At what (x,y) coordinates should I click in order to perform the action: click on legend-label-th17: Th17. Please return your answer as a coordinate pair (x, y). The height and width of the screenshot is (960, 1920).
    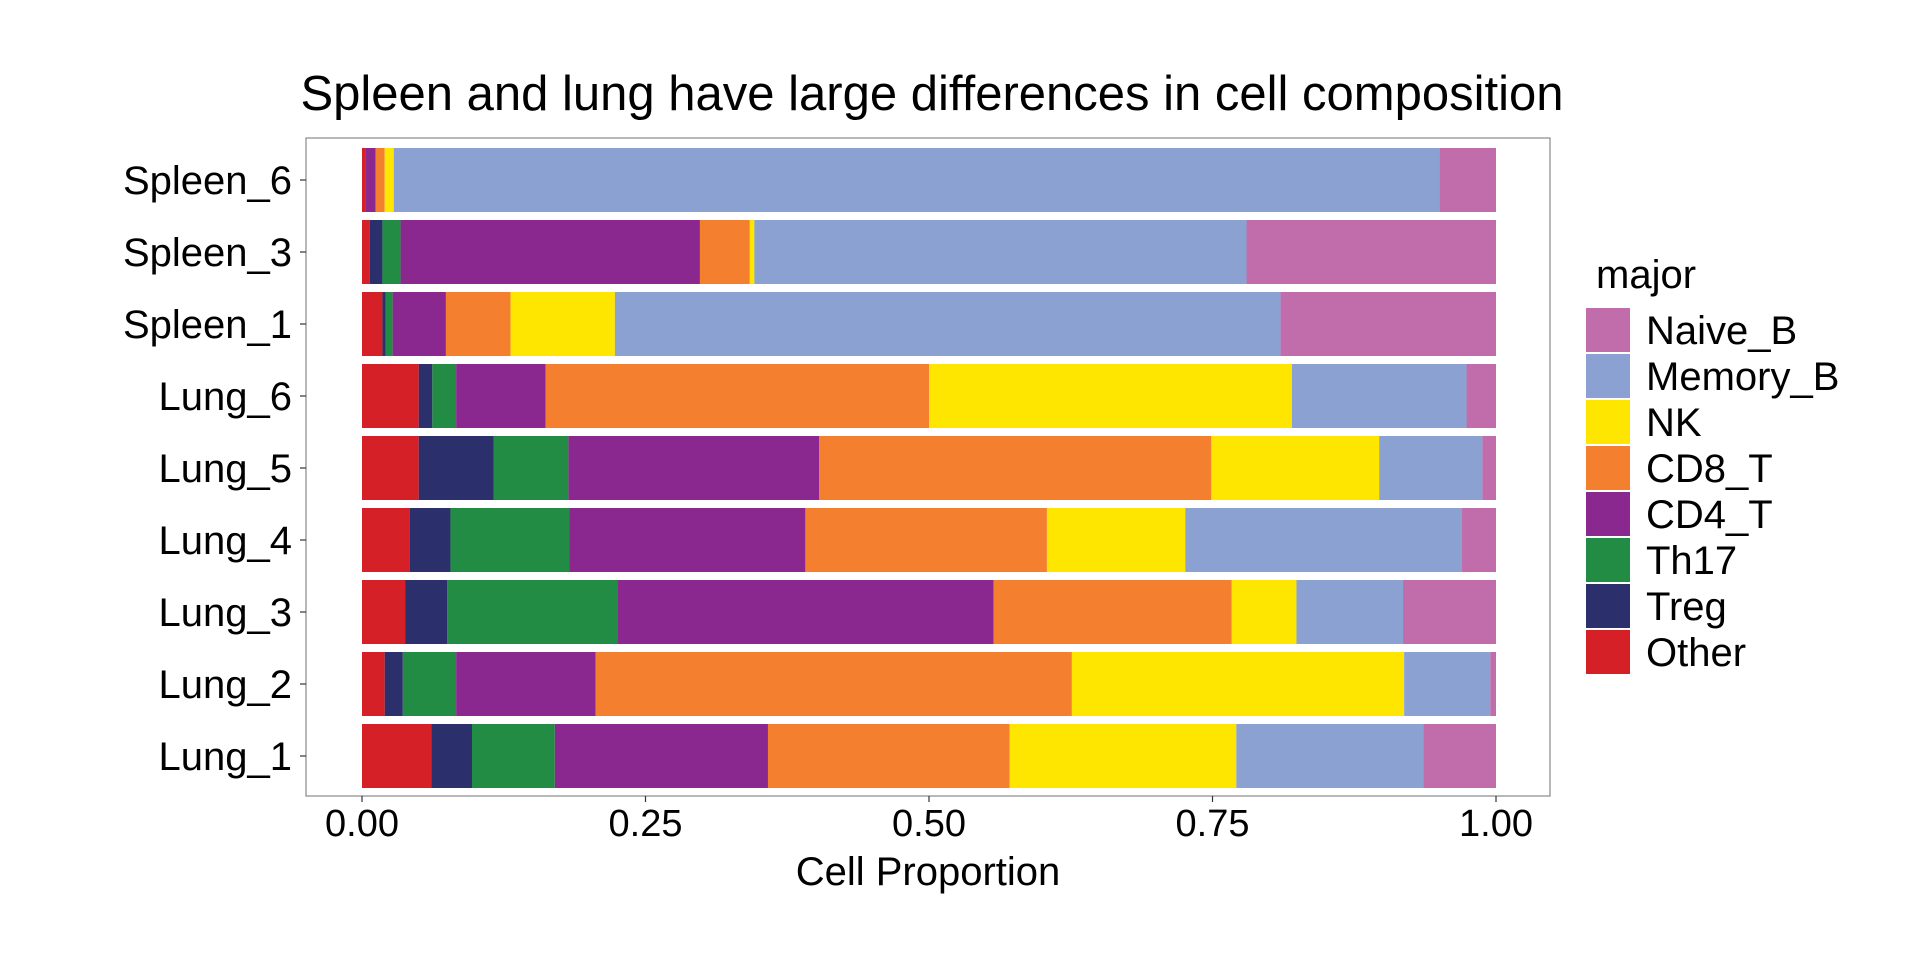
    Looking at the image, I should click on (1691, 561).